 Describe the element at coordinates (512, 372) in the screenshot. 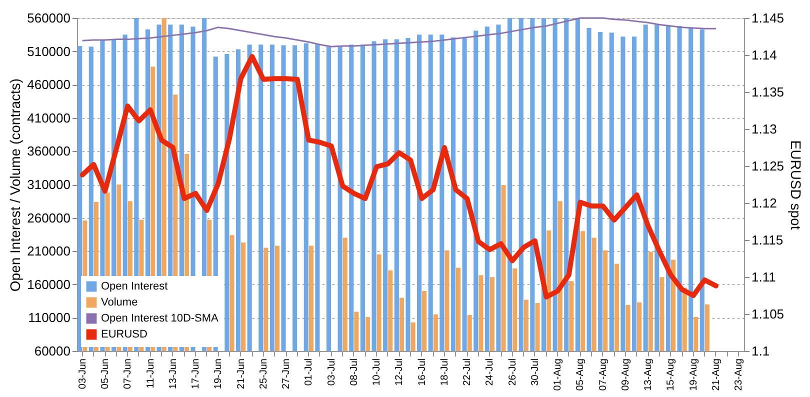

I see `x-tick-label: 26-Jul` at that location.